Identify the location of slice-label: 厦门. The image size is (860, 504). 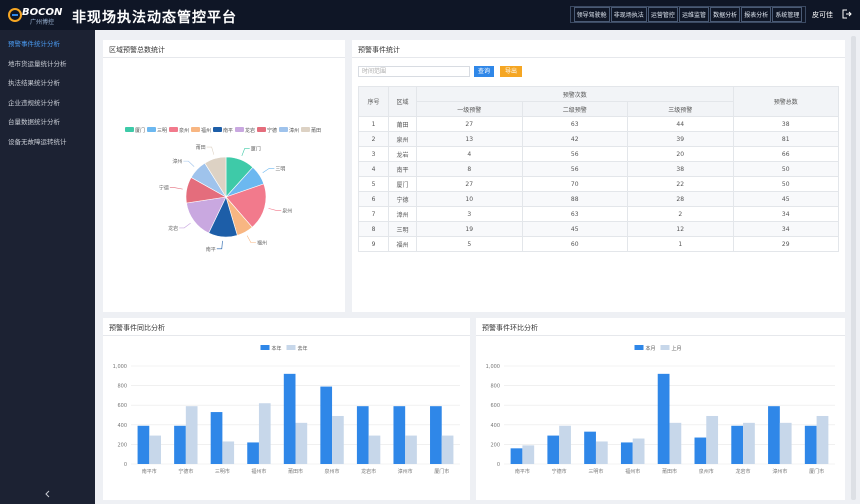
(256, 148).